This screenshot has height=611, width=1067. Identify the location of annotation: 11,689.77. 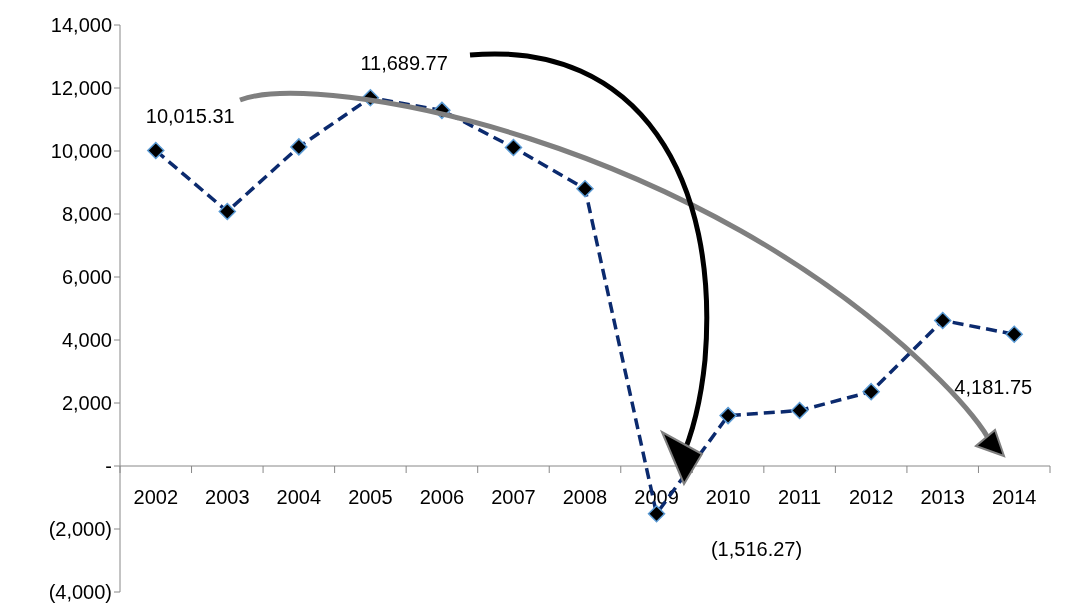
(404, 62).